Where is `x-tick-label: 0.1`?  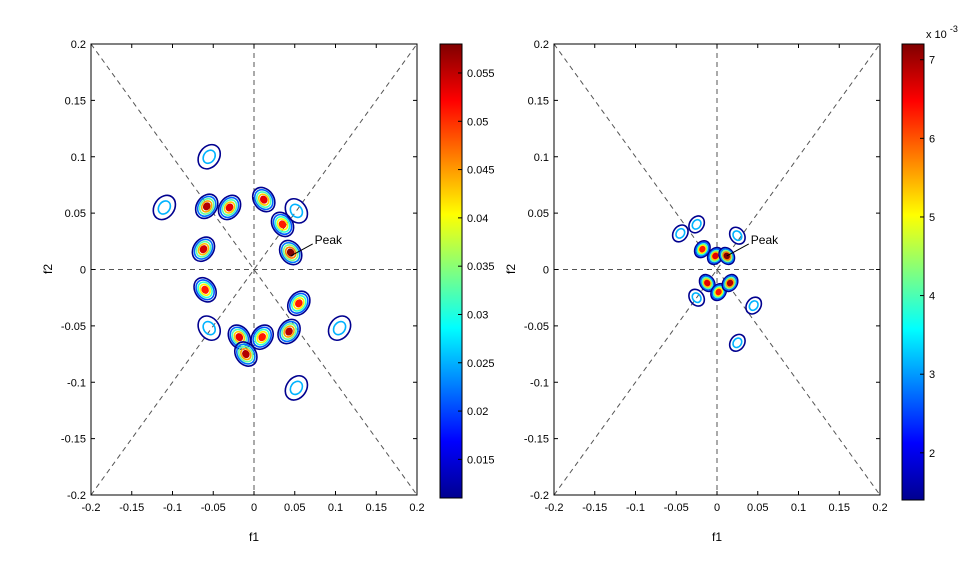
x-tick-label: 0.1 is located at coordinates (798, 508).